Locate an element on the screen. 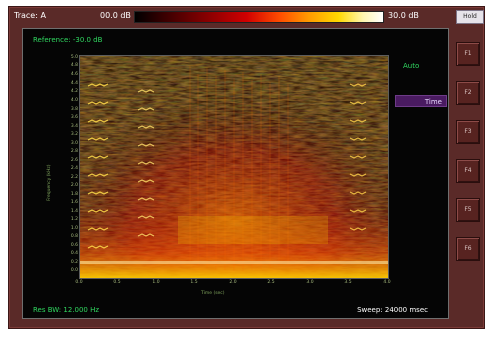 Image resolution: width=491 pixels, height=337 pixels. y-tick: 3.0 is located at coordinates (74, 143).